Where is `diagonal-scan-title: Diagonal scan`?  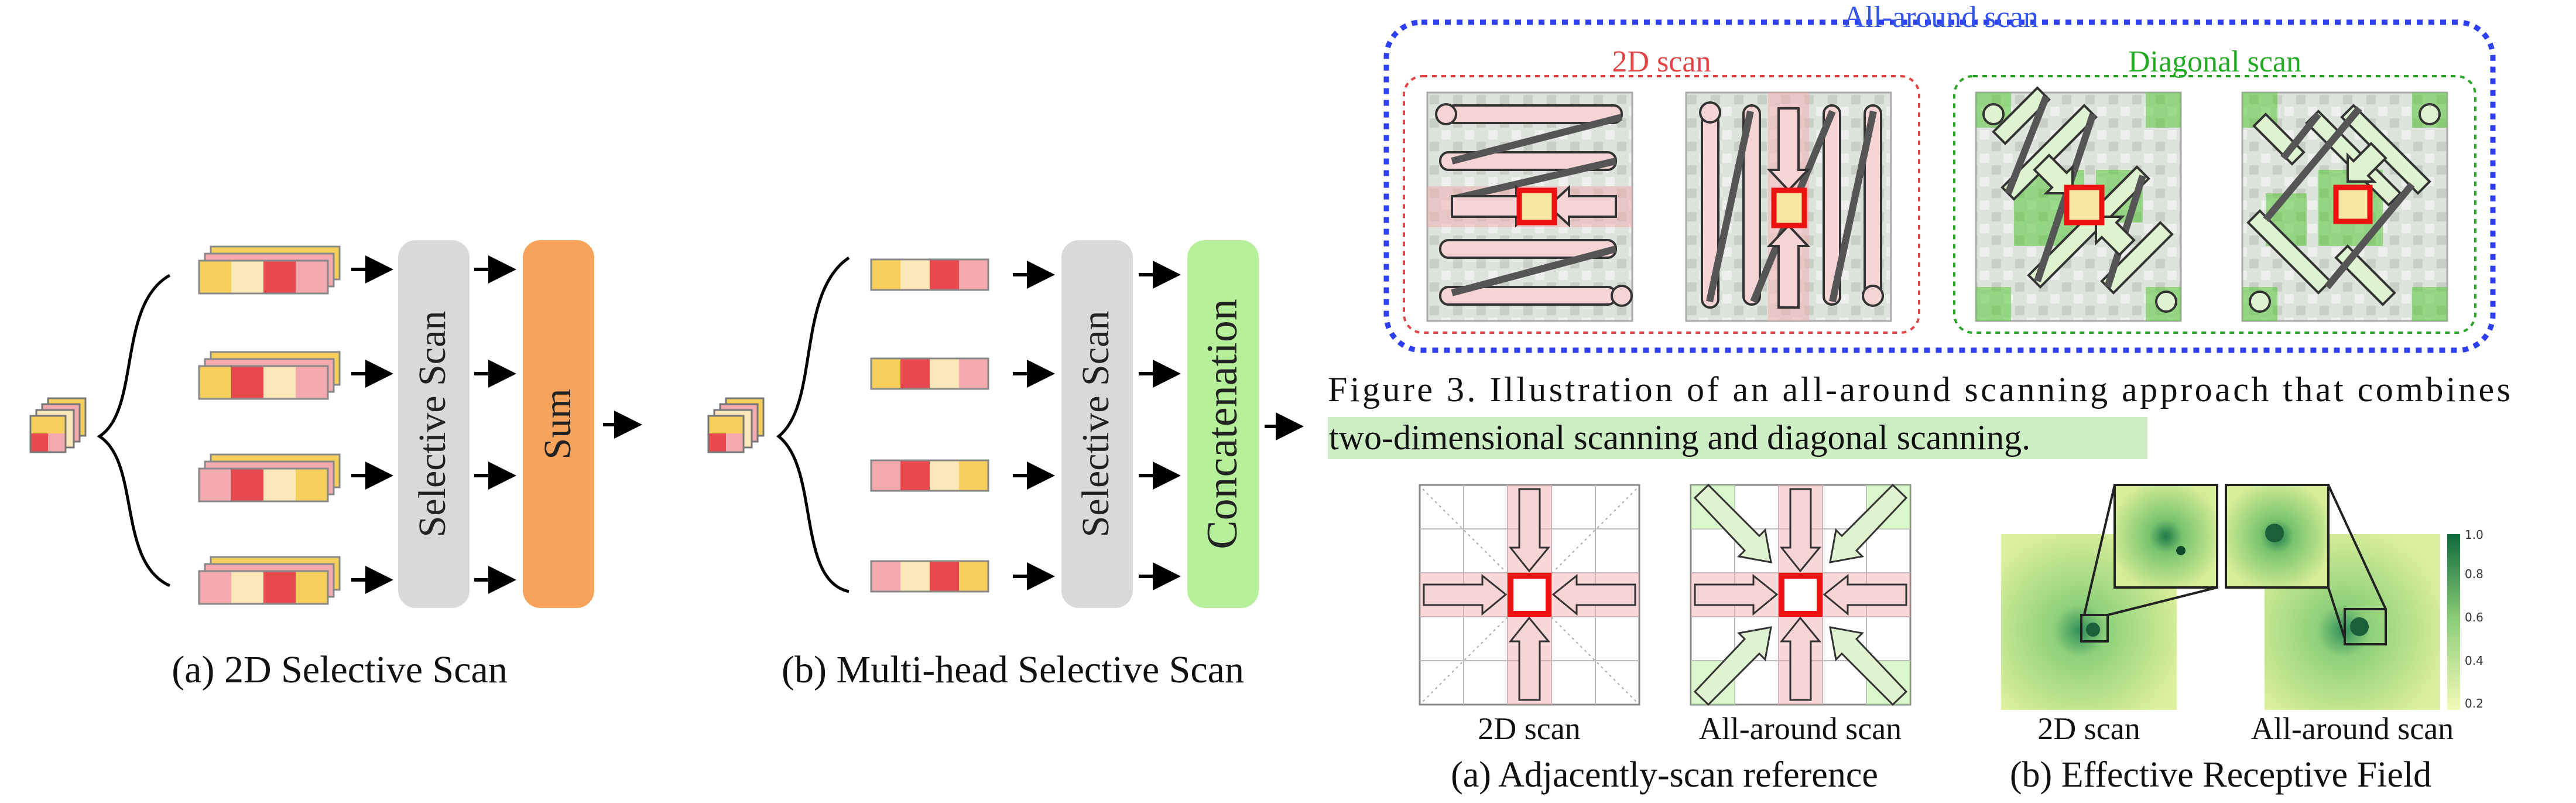 diagonal-scan-title: Diagonal scan is located at coordinates (2214, 61).